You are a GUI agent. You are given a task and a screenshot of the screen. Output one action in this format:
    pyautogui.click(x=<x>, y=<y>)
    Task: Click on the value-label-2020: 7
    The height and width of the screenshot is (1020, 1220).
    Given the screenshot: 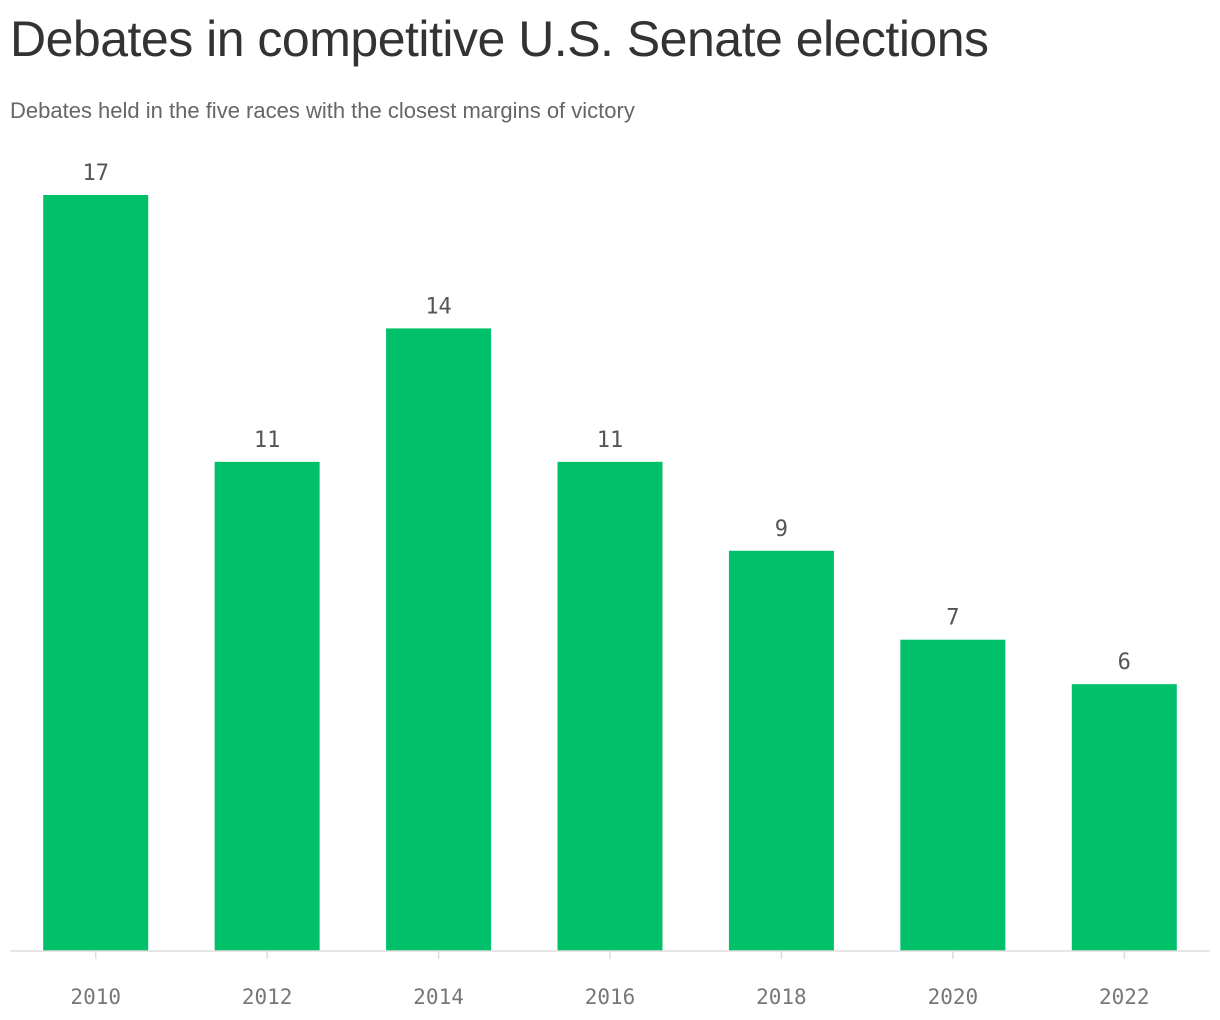 What is the action you would take?
    pyautogui.click(x=952, y=618)
    